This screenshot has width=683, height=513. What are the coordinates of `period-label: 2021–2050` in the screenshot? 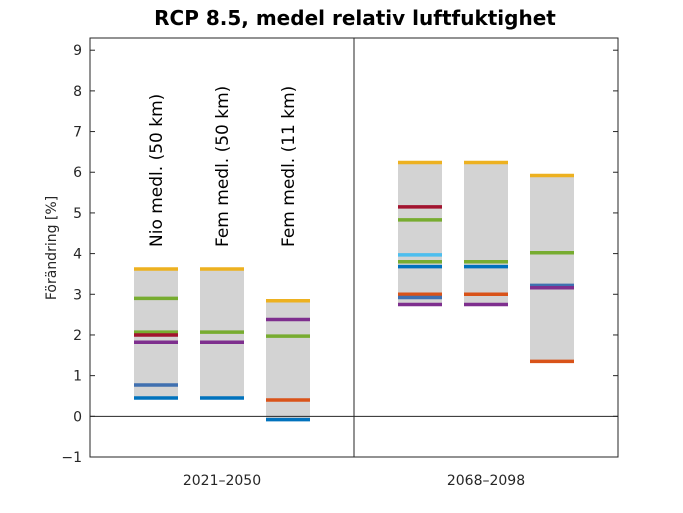 It's located at (222, 481).